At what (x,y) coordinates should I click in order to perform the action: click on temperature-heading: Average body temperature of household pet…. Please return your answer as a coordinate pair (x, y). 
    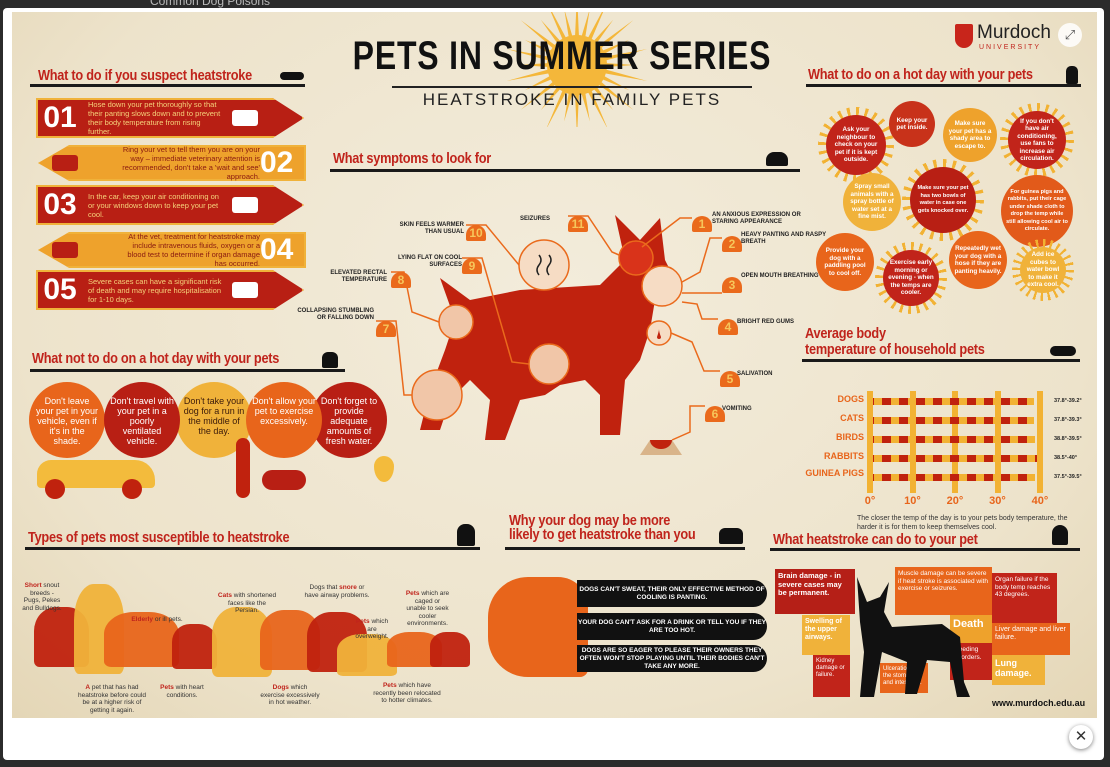
    Looking at the image, I should click on (895, 342).